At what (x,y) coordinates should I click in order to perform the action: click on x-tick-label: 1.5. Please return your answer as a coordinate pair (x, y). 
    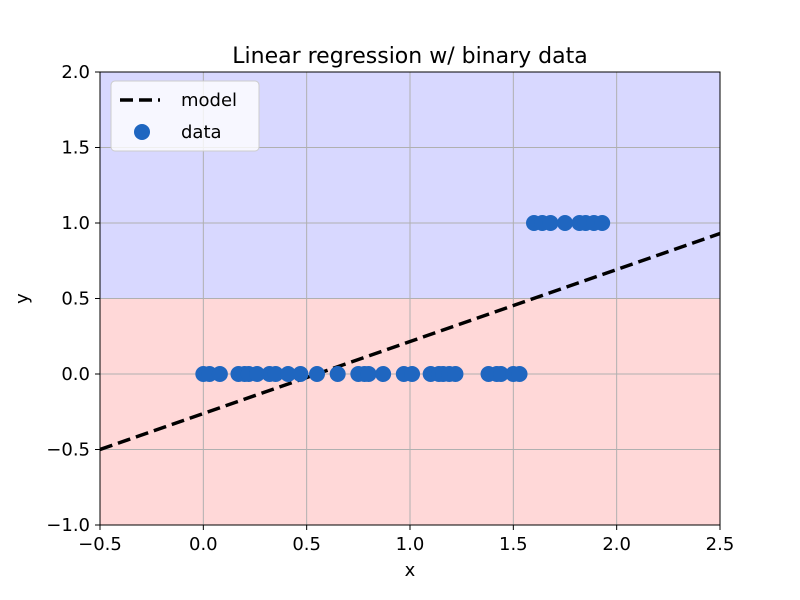
    Looking at the image, I should click on (513, 544).